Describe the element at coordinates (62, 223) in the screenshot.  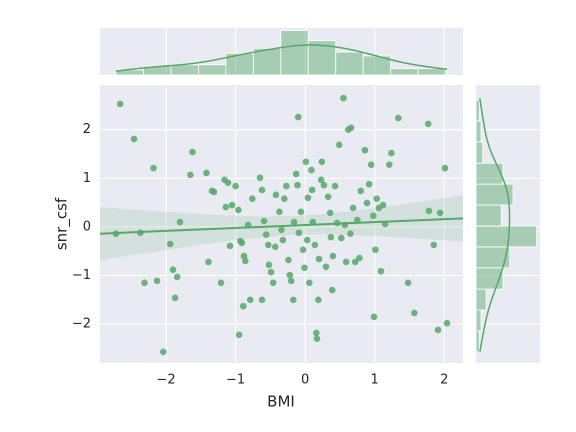
I see `y-axis-label: snr_csf` at that location.